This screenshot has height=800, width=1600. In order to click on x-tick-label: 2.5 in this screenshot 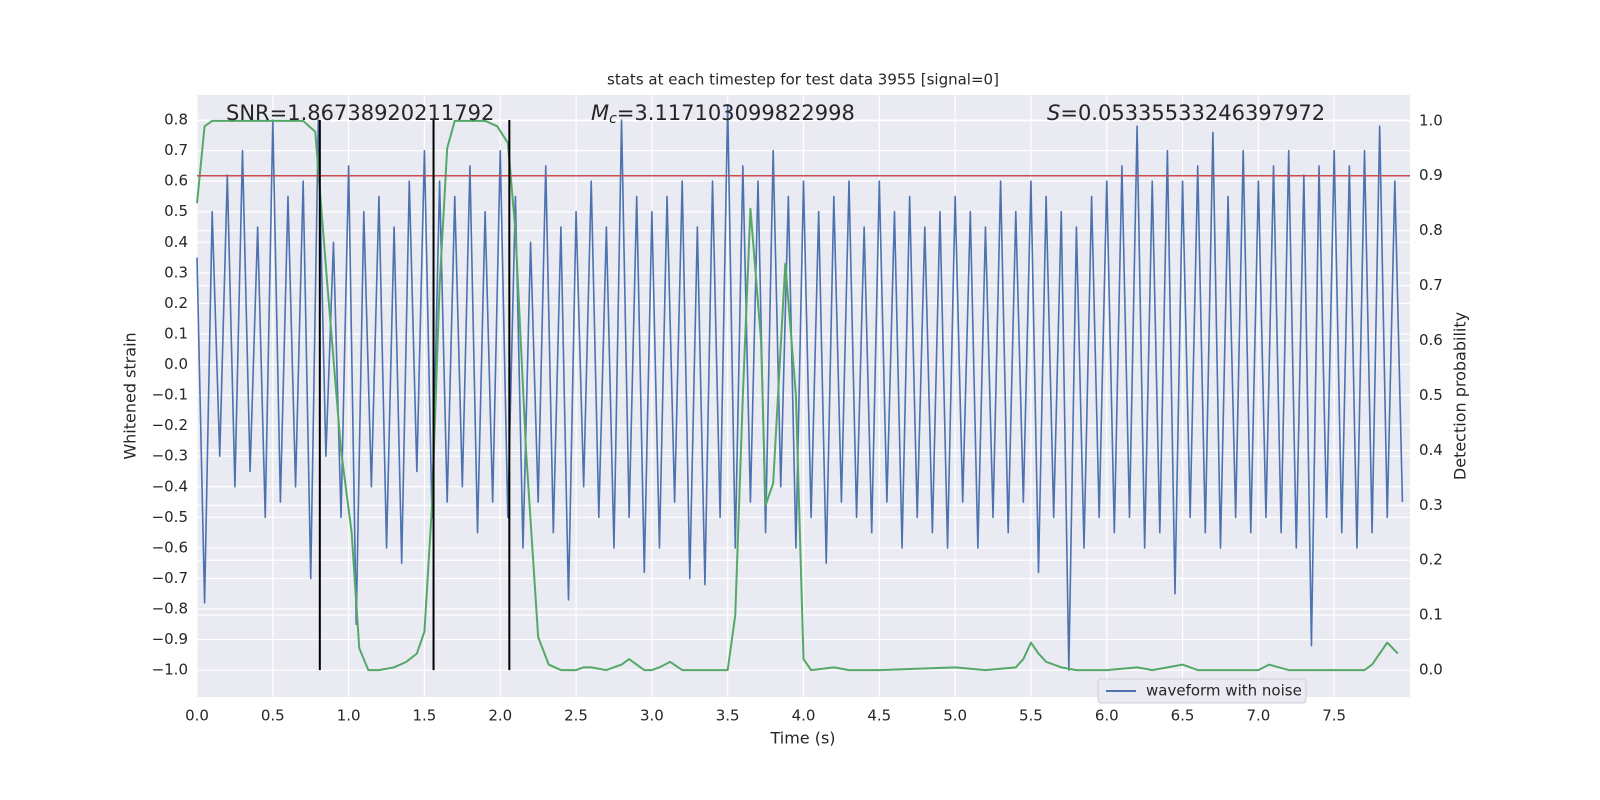, I will do `click(576, 716)`.